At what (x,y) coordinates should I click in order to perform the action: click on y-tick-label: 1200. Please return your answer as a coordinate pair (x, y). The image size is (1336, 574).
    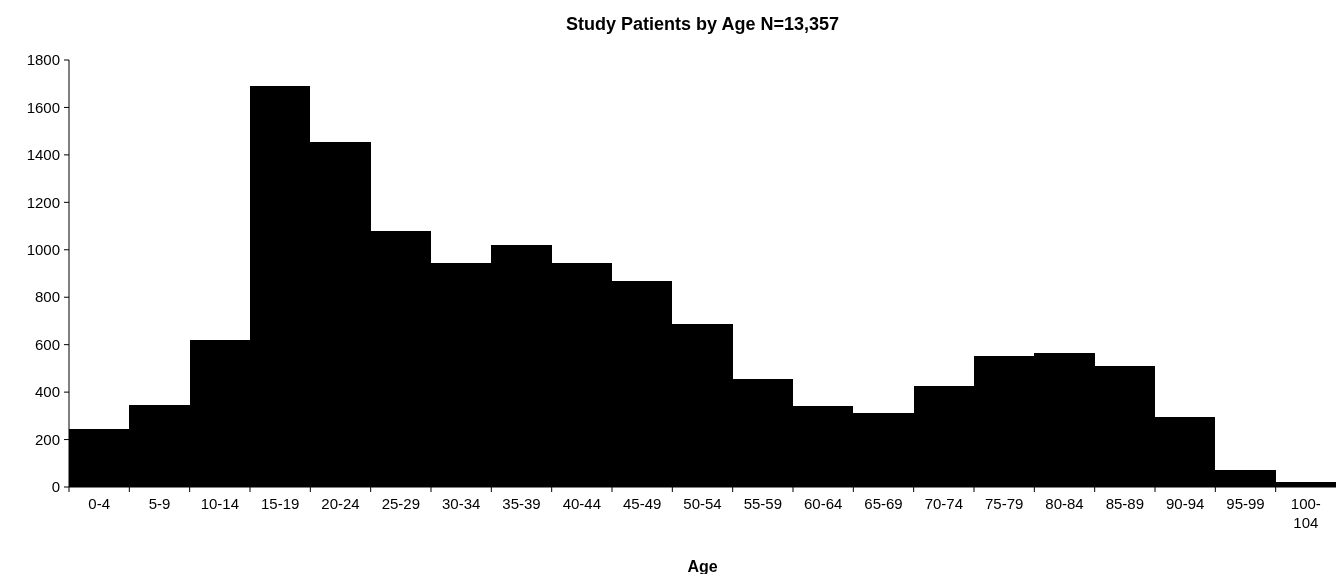
    Looking at the image, I should click on (43, 202).